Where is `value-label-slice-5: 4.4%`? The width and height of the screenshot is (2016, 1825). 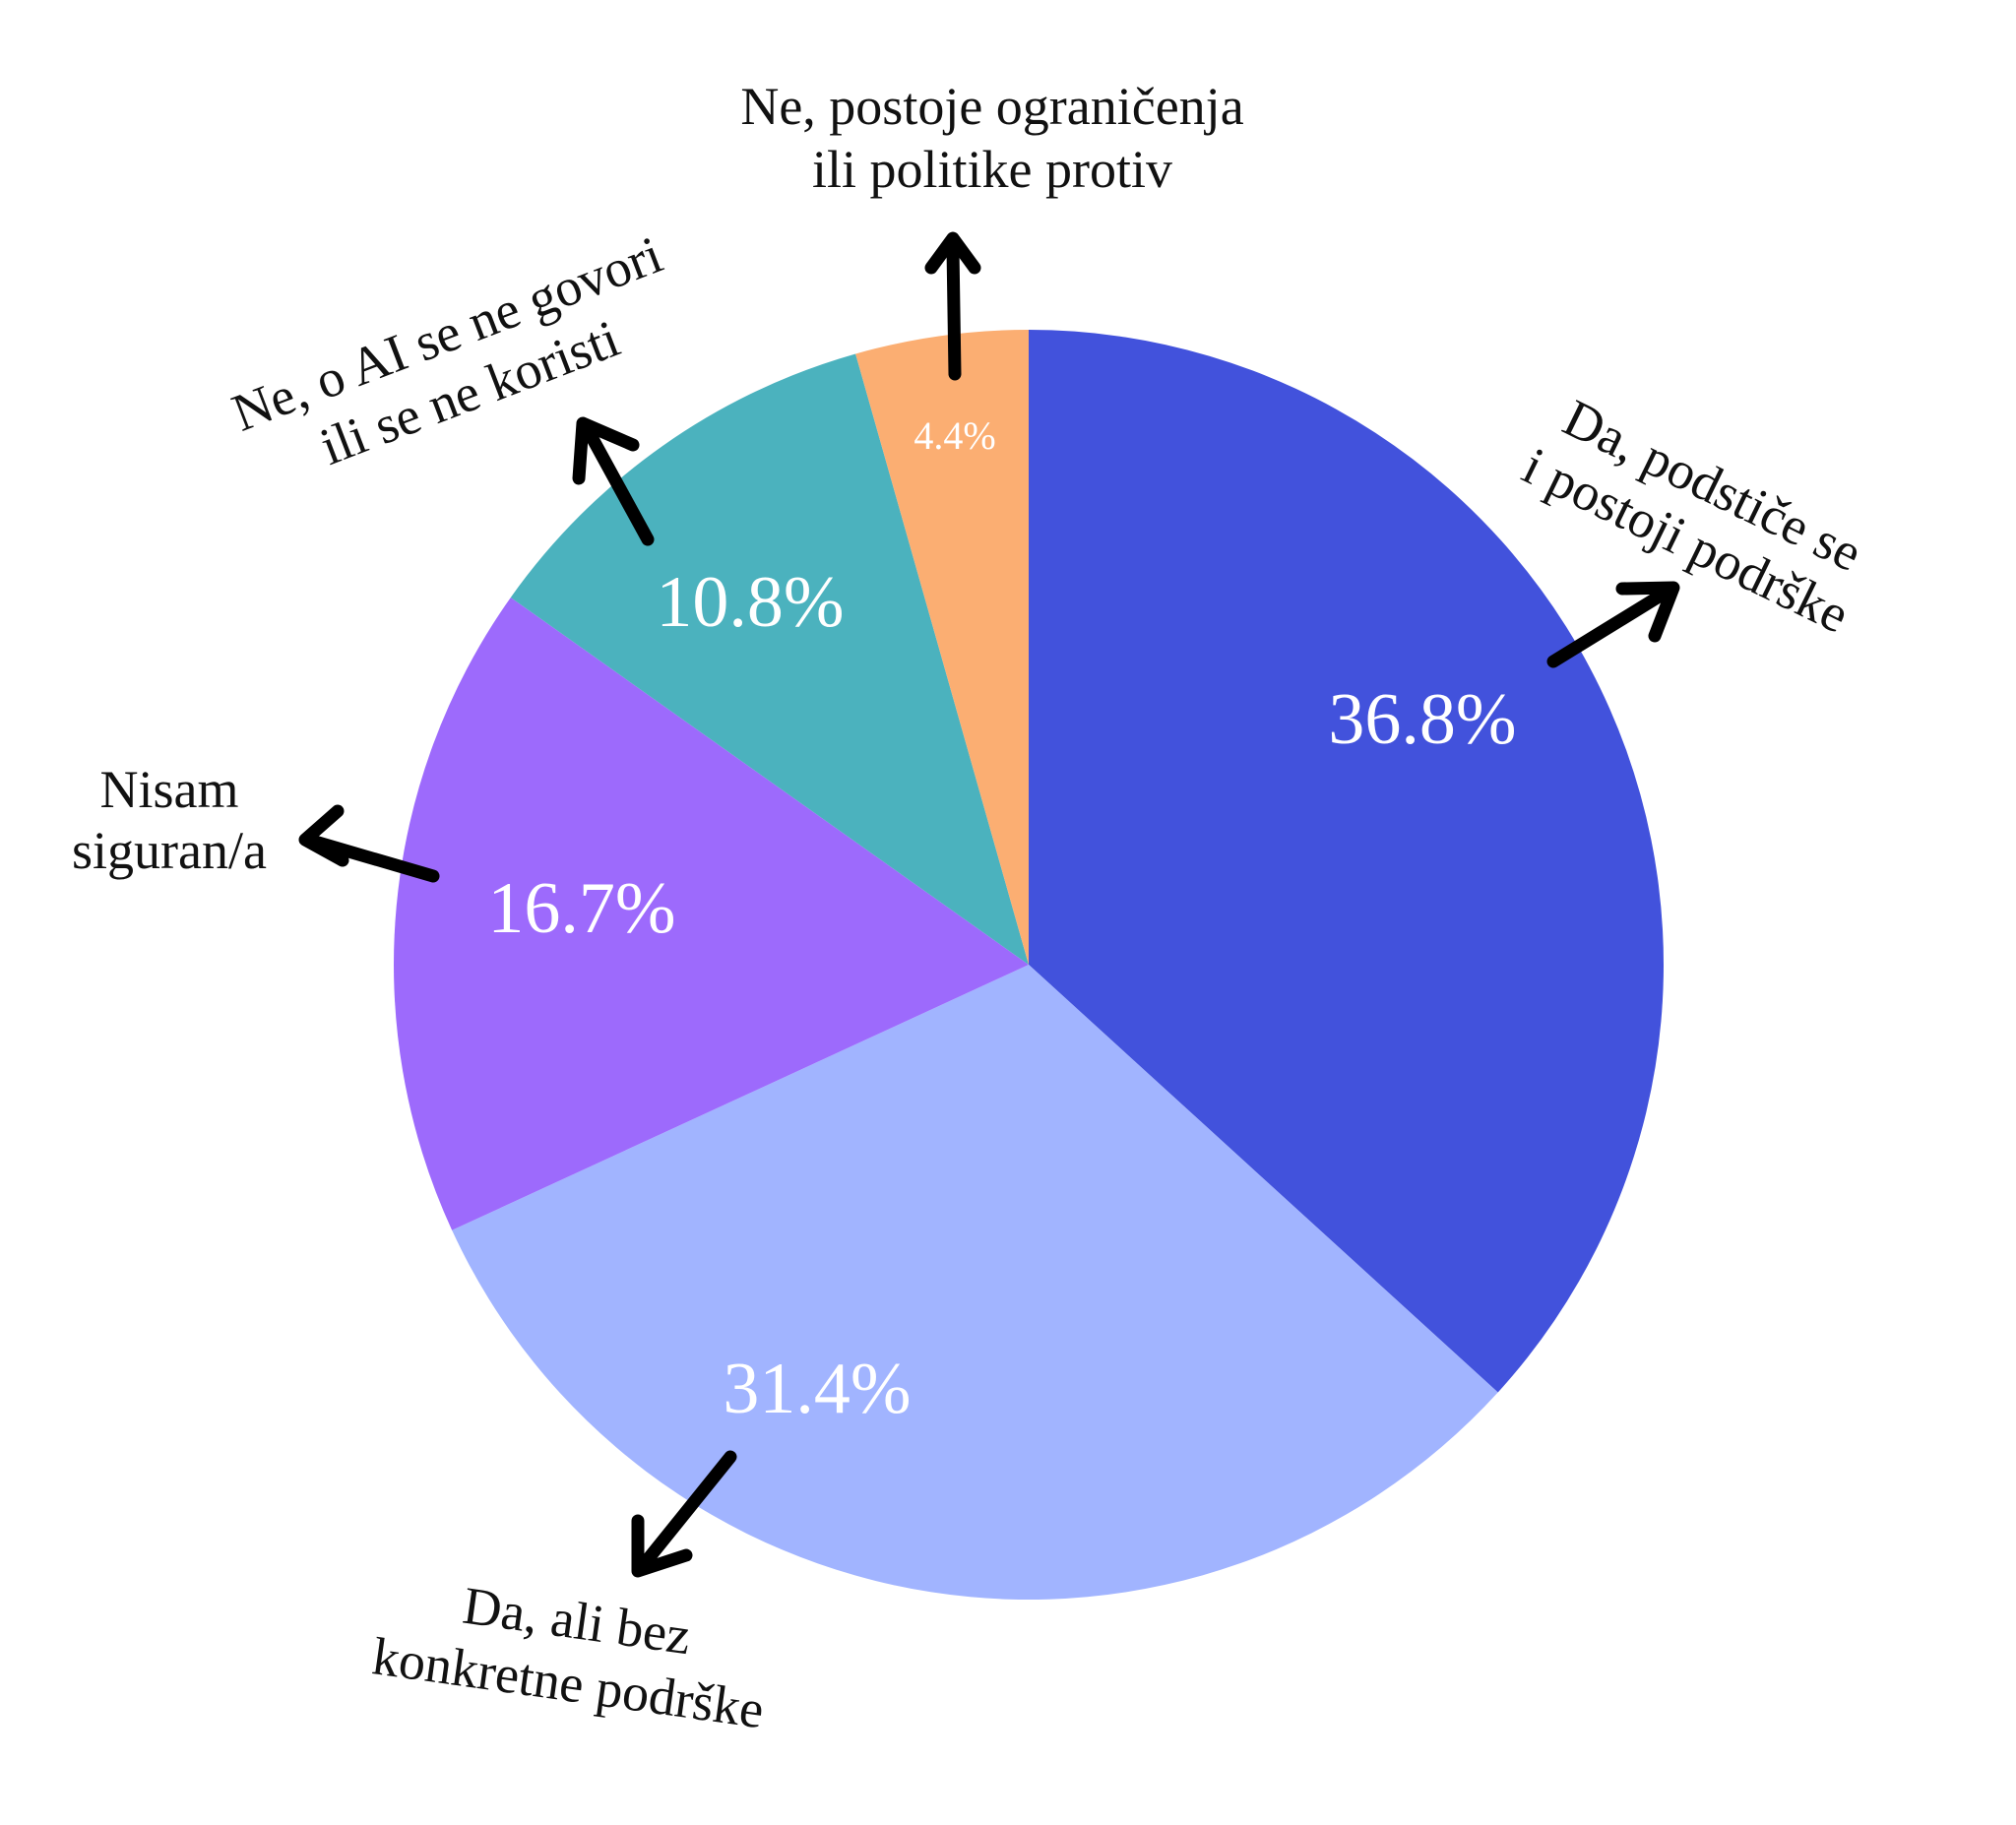 value-label-slice-5: 4.4% is located at coordinates (954, 436).